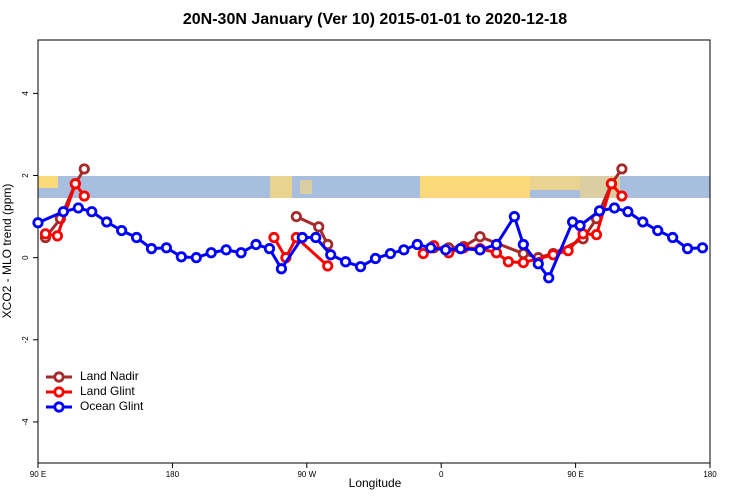  I want to click on y-tick-label: 4, so click(25, 93).